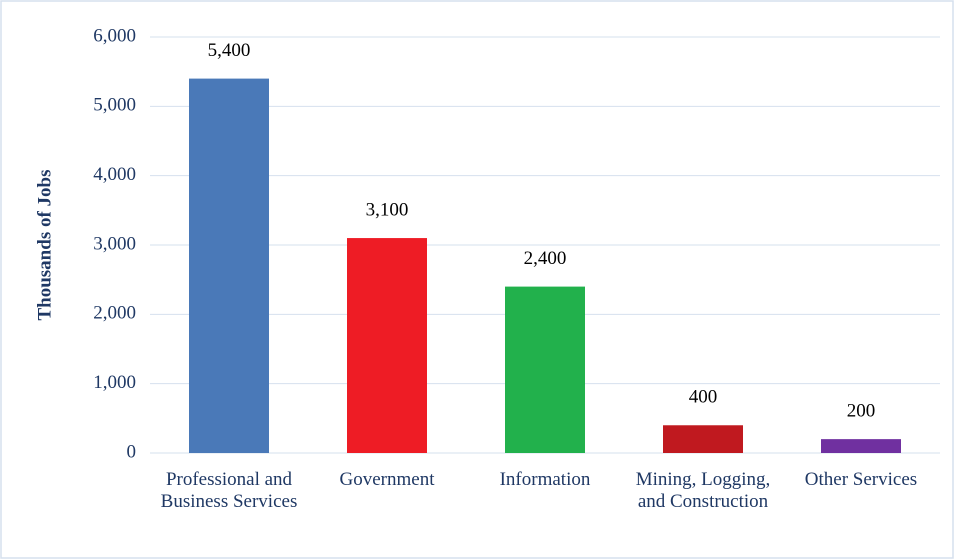  Describe the element at coordinates (114, 313) in the screenshot. I see `y-tick-label: 2,000` at that location.